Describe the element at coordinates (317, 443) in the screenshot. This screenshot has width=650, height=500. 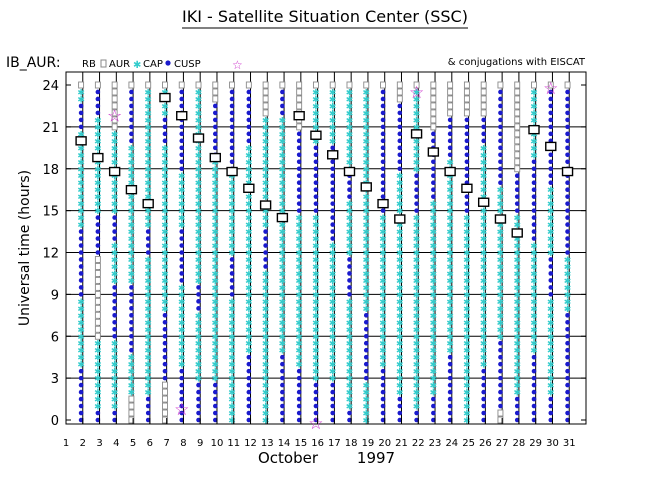
I see `x-tick-label: 16` at that location.